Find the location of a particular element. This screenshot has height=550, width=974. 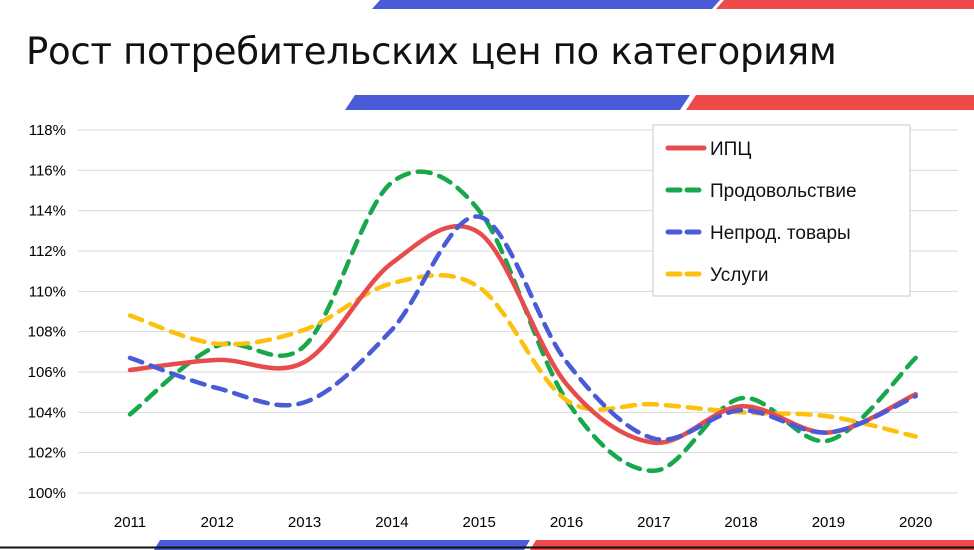

x-tick-label: 2017 is located at coordinates (653, 522).